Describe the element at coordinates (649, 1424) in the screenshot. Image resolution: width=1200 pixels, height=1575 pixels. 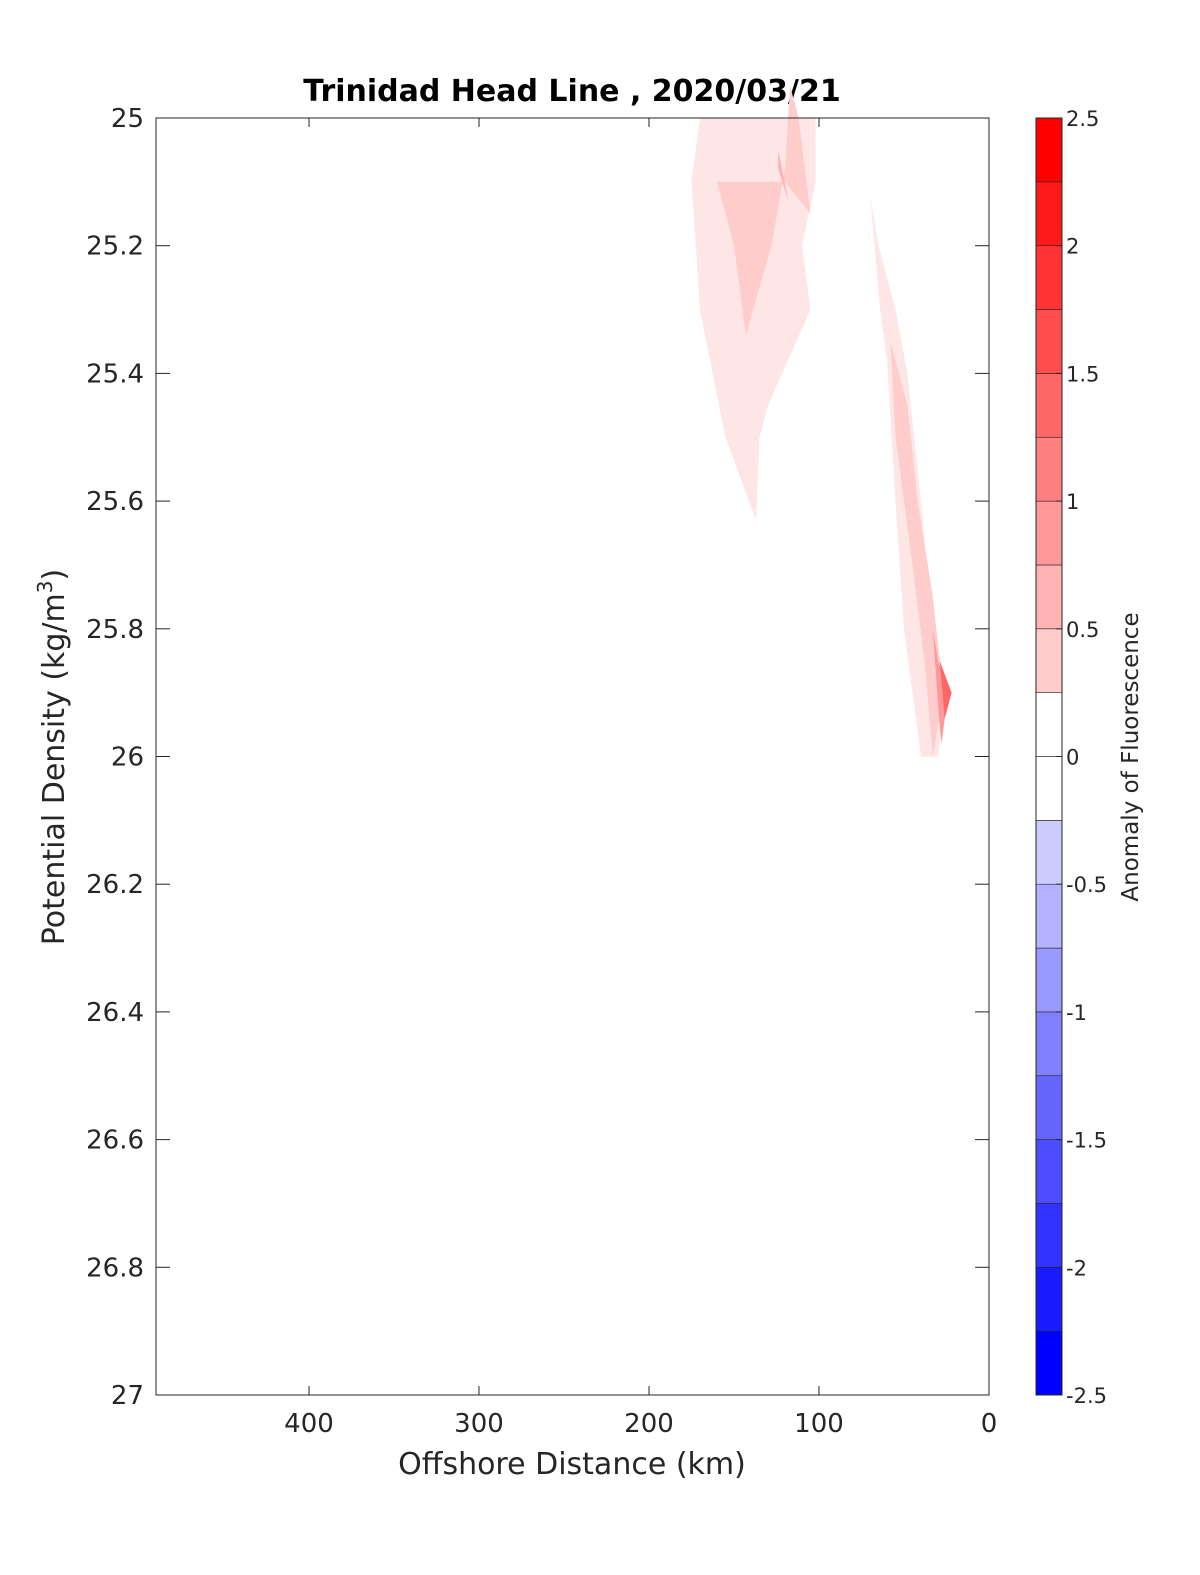
I see `x-tick-label: 200` at that location.